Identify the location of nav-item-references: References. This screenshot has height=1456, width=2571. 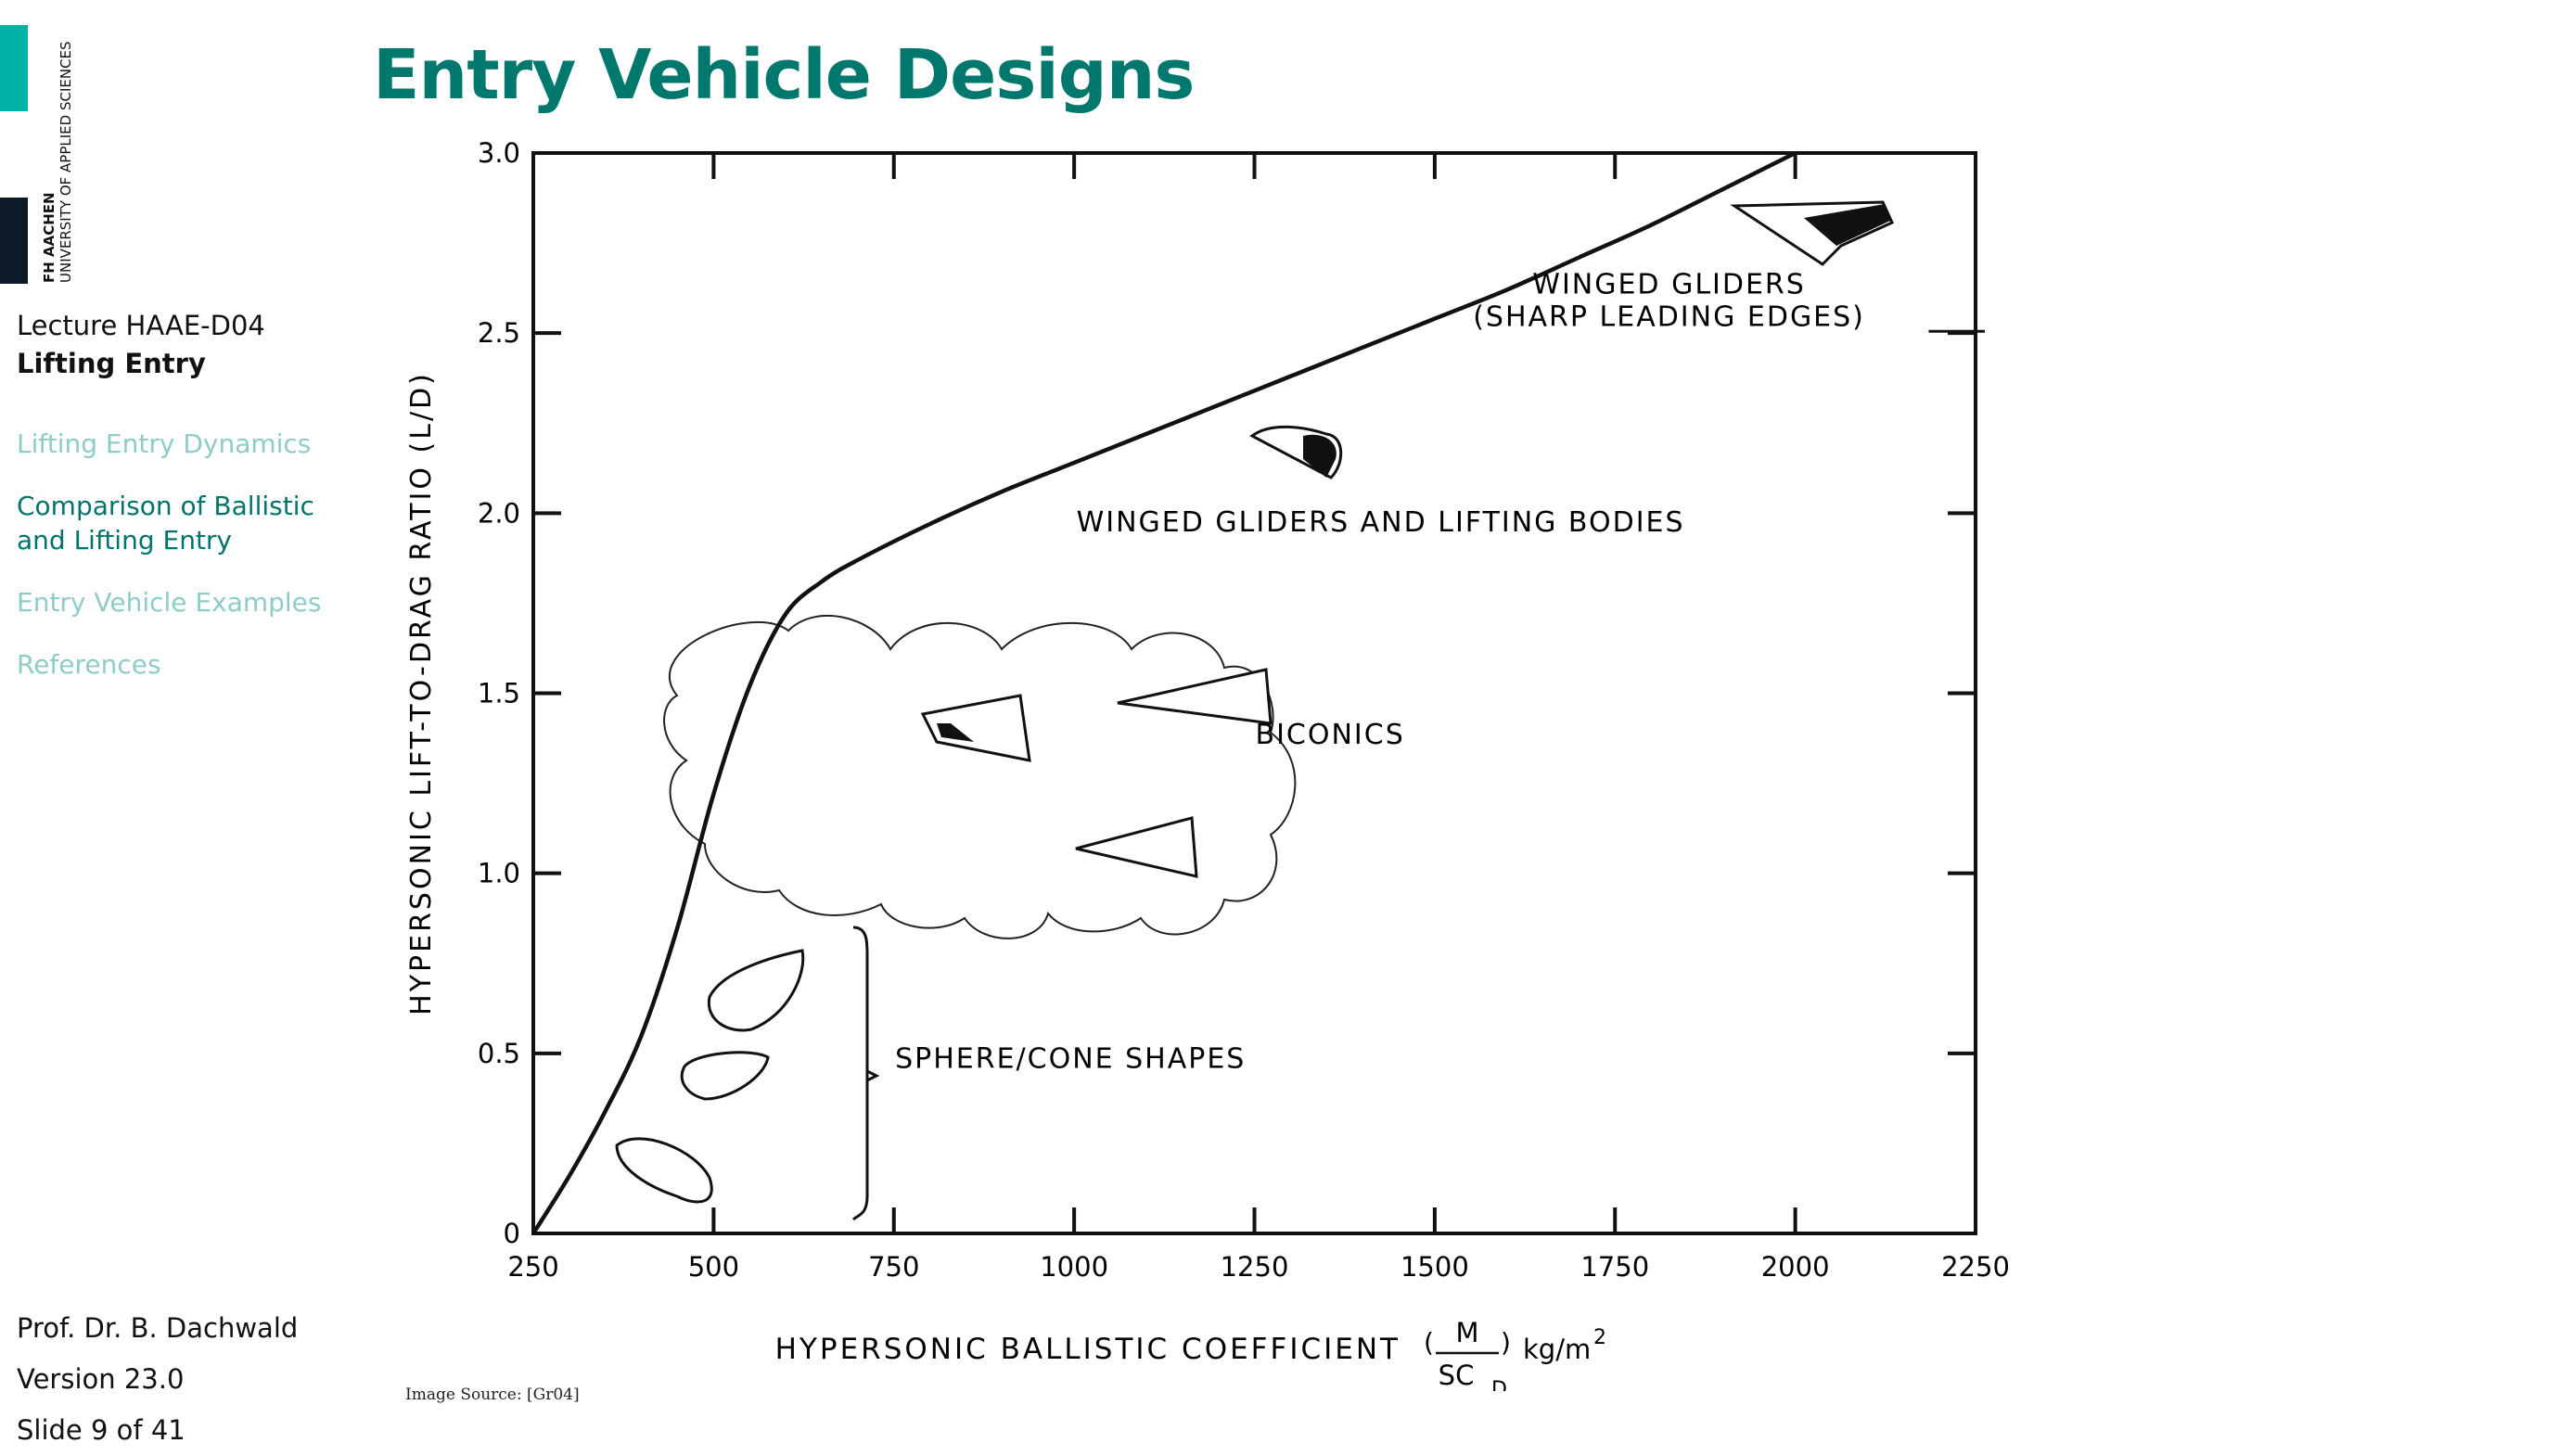
(174, 664).